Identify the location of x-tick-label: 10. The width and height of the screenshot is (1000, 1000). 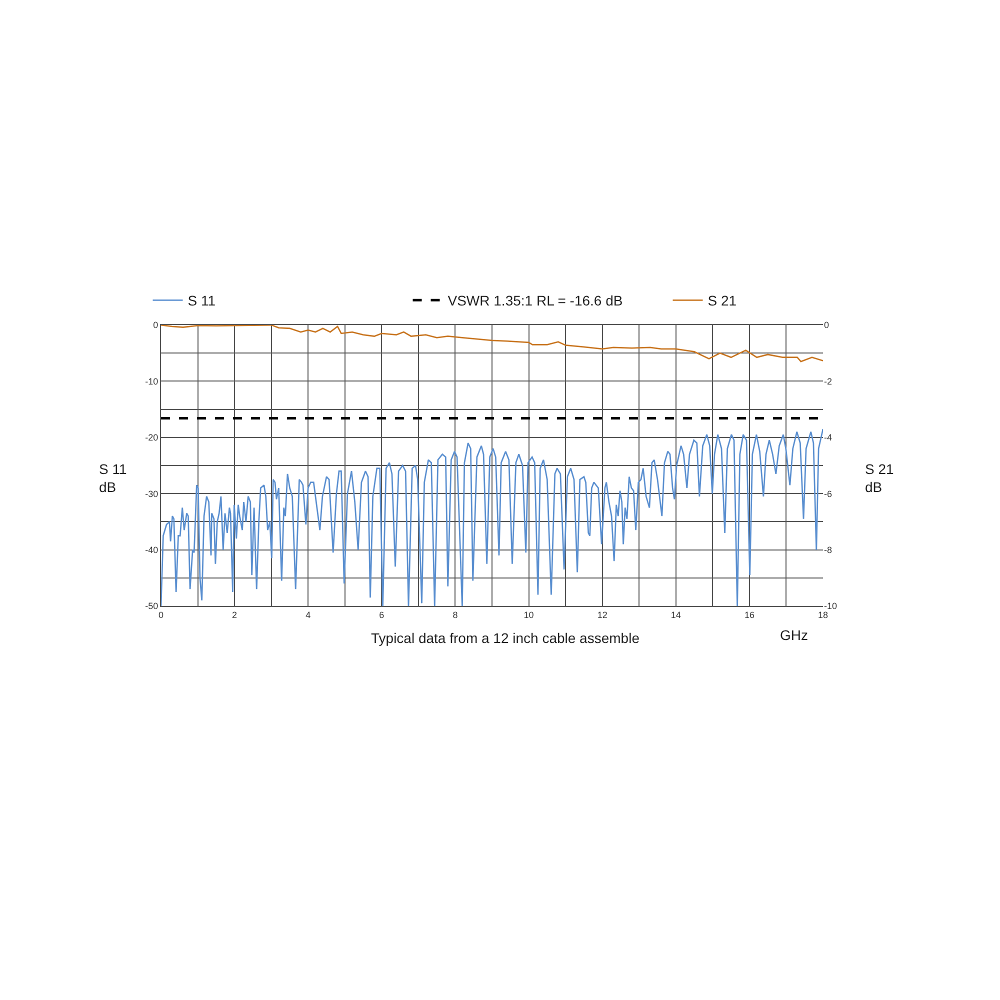
(529, 615).